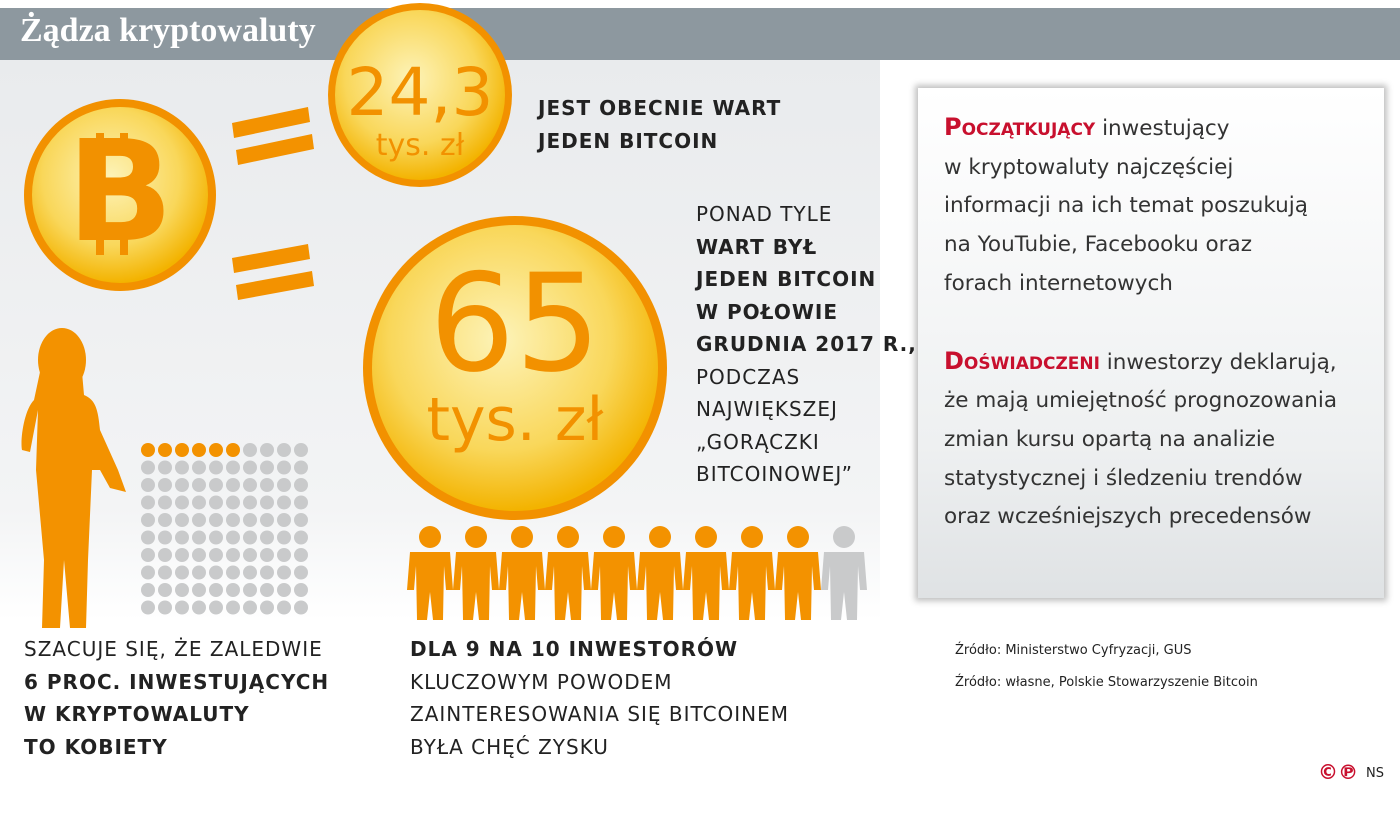 The image size is (1400, 826). I want to click on caption-line: BITCOINOWEJ”, so click(775, 474).